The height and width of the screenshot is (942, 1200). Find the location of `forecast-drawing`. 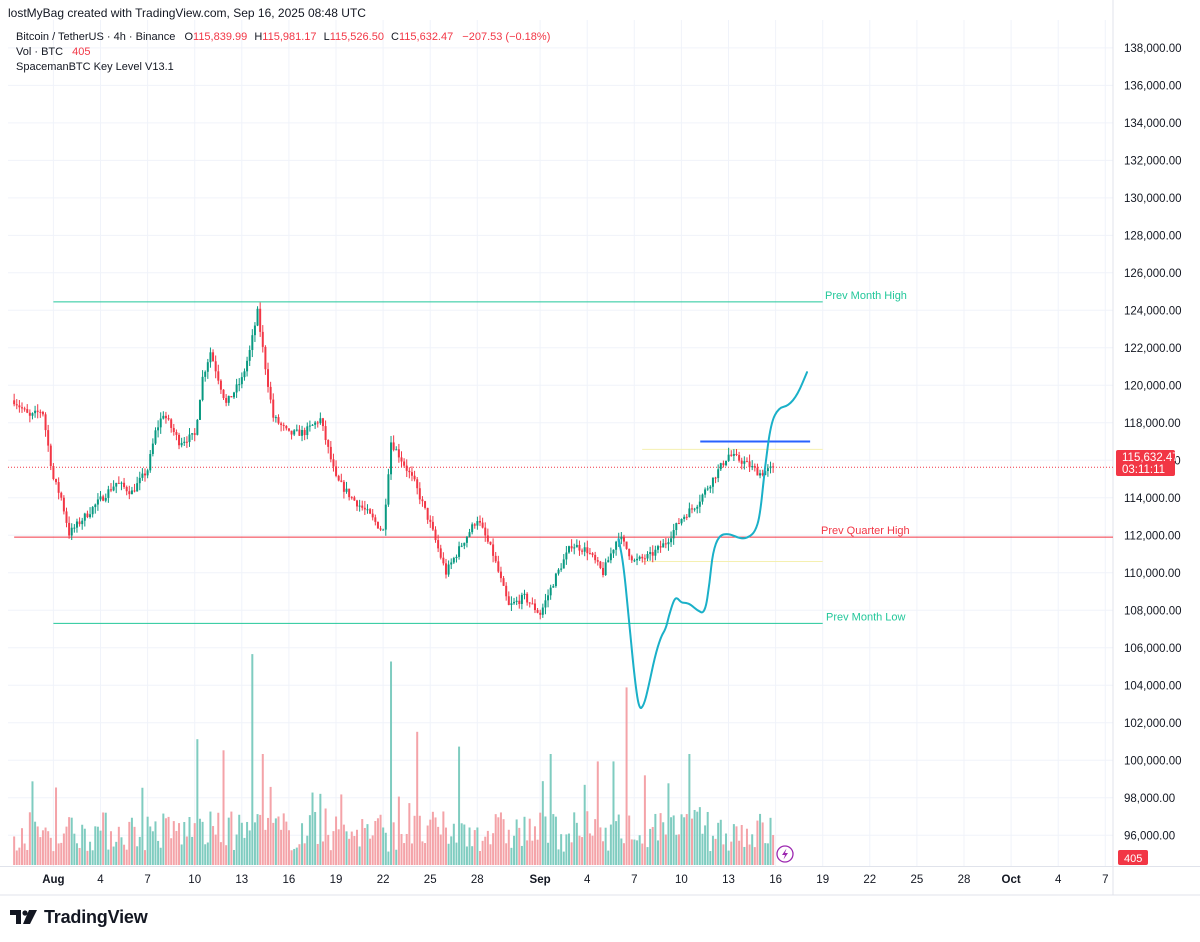

forecast-drawing is located at coordinates (712, 540).